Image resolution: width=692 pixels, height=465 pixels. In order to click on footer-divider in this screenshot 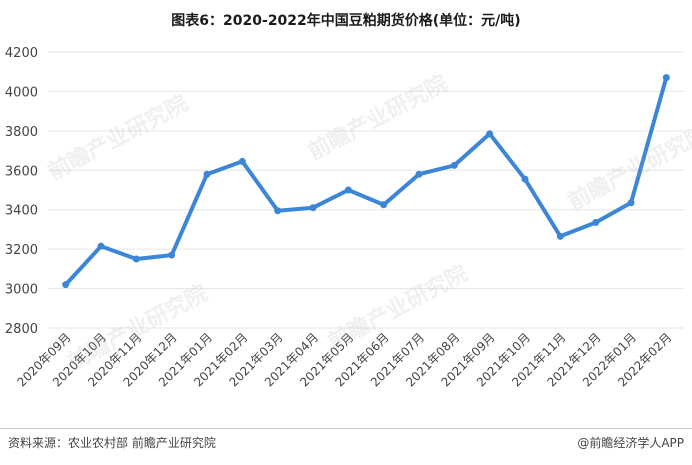, I will do `click(346, 428)`.